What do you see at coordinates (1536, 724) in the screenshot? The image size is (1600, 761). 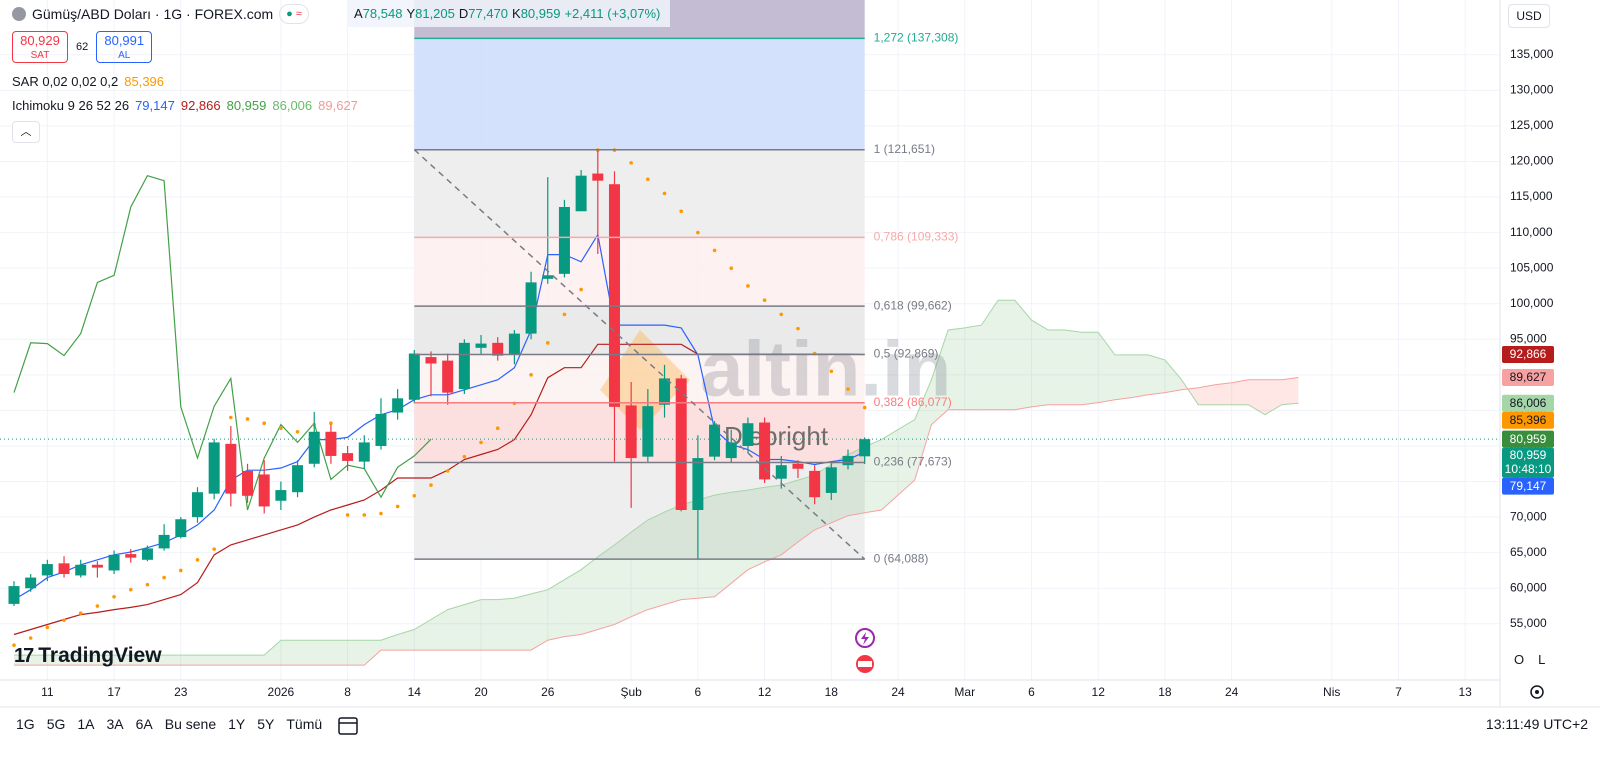 I see `clock: 13:11:49 UTC+2` at bounding box center [1536, 724].